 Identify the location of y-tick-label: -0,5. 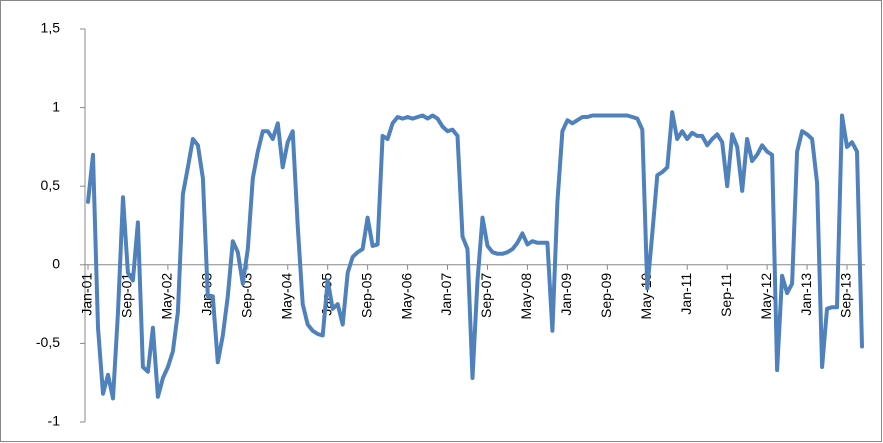
(48, 342).